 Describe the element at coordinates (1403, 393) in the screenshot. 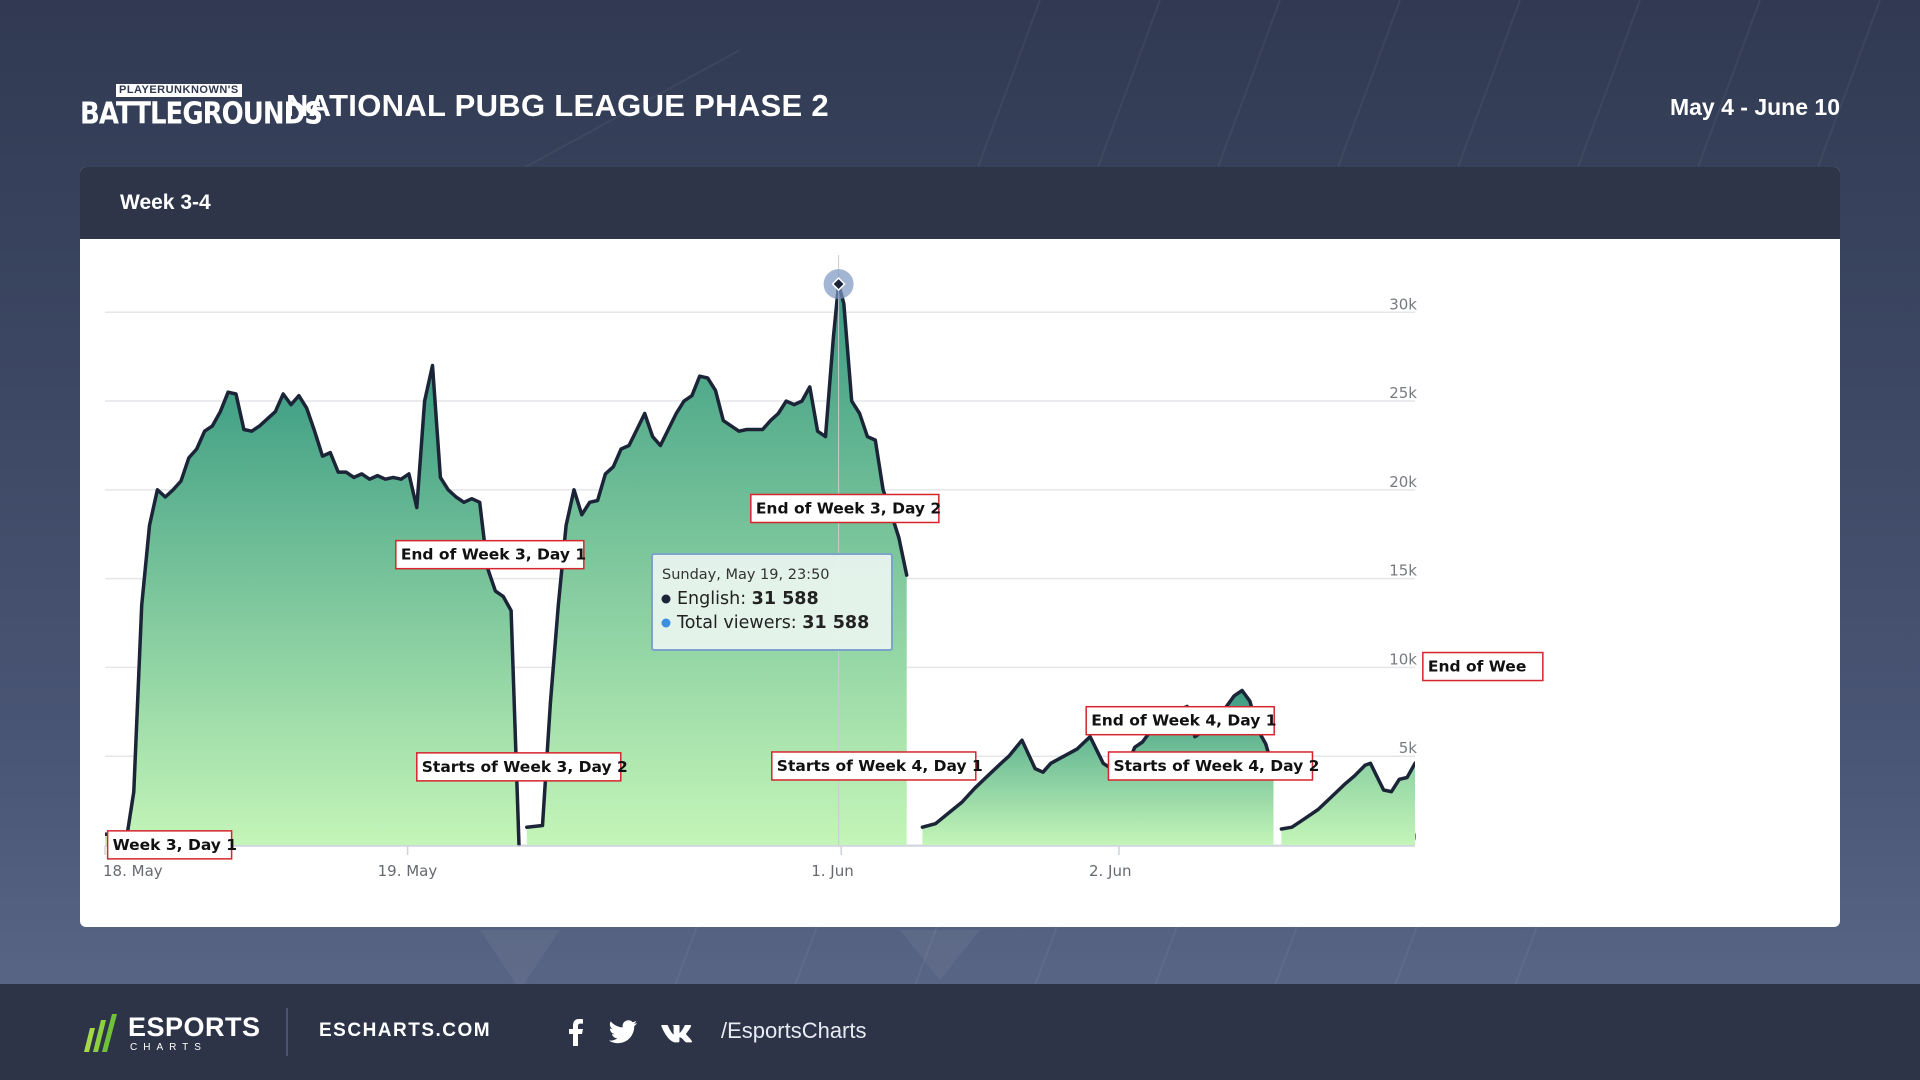

I see `y-tick-label: 25k` at that location.